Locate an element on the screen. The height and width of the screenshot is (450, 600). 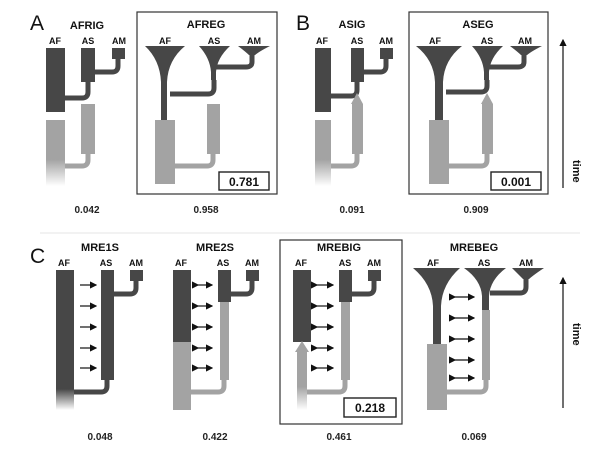
model-title: MRE1S is located at coordinates (100, 248).